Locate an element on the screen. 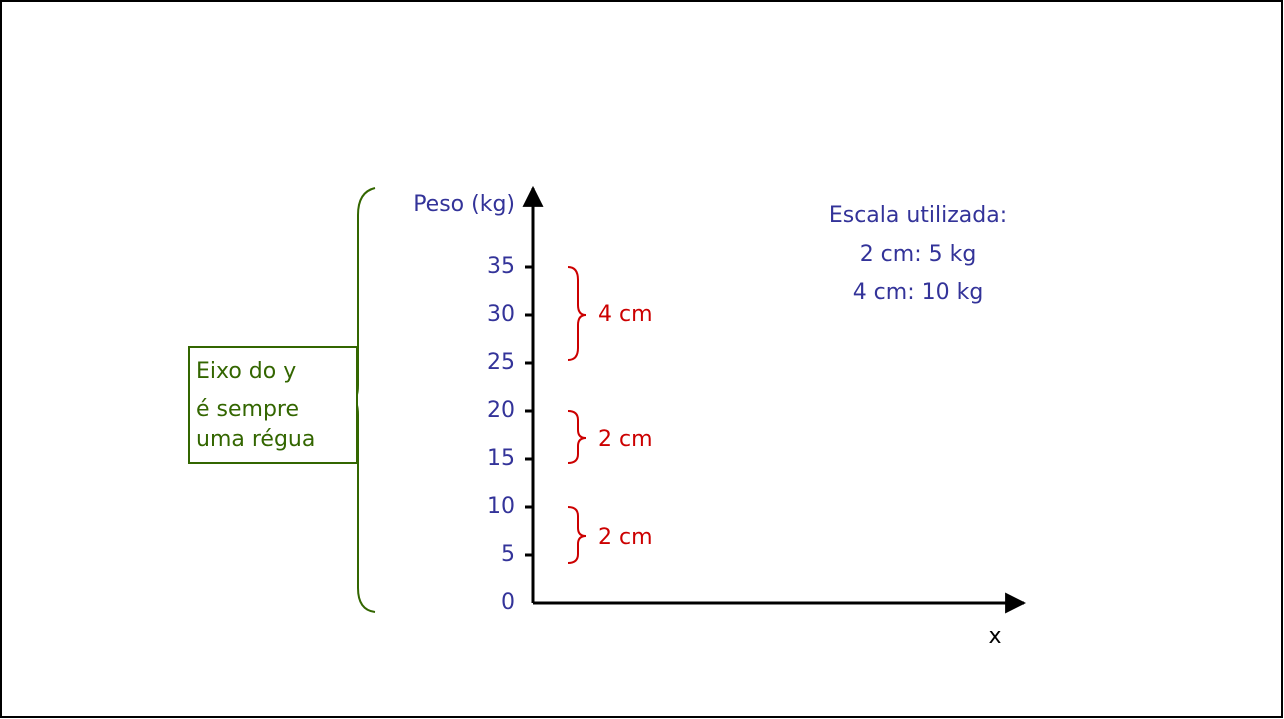 The width and height of the screenshot is (1284, 719). tick-label: 35 is located at coordinates (501, 266).